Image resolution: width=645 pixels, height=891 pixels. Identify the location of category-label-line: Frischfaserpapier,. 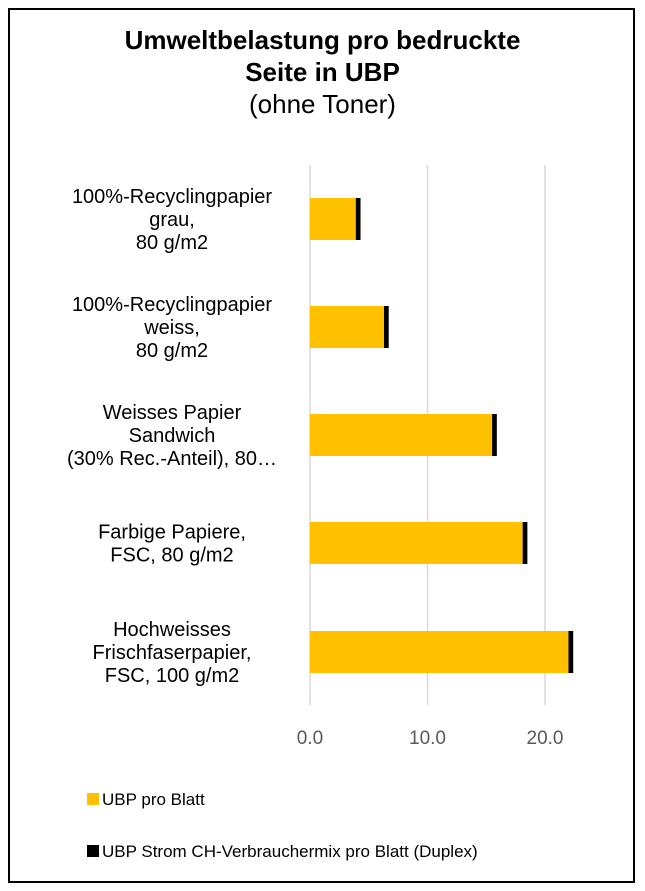
(172, 653).